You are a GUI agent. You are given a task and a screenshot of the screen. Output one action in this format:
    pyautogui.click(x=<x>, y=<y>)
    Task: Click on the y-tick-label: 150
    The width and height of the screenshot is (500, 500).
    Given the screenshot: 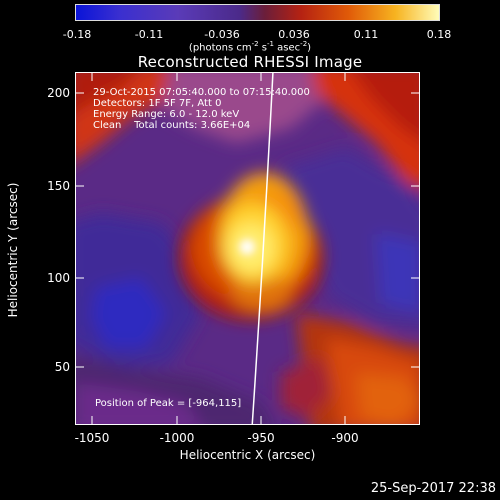 What is the action you would take?
    pyautogui.click(x=58, y=186)
    